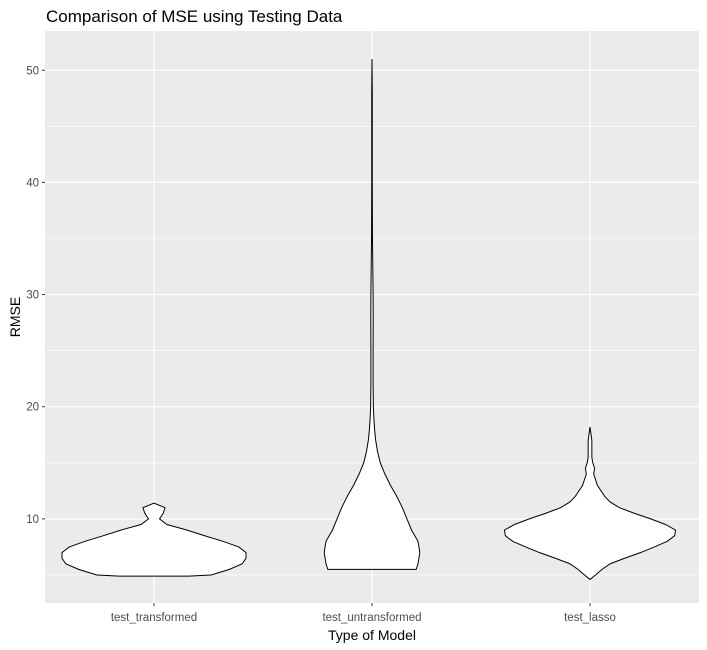 This screenshot has width=707, height=650. I want to click on y-axis-title: RMSE, so click(15, 317).